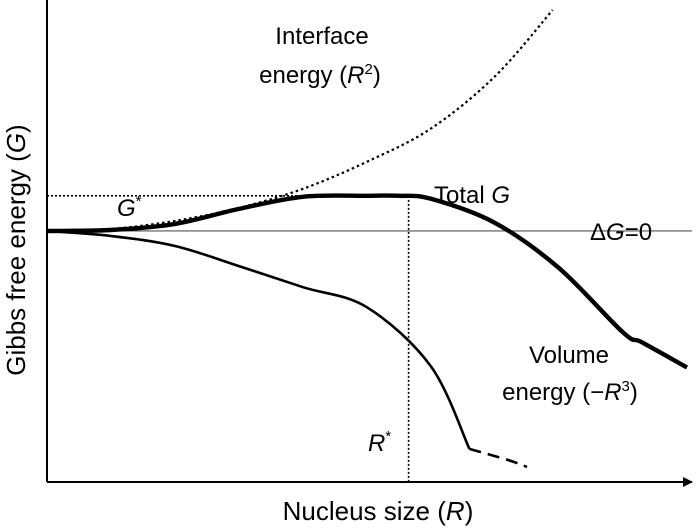 The width and height of the screenshot is (700, 528). Describe the element at coordinates (569, 355) in the screenshot. I see `volume-energy-label-line1: Volume` at that location.